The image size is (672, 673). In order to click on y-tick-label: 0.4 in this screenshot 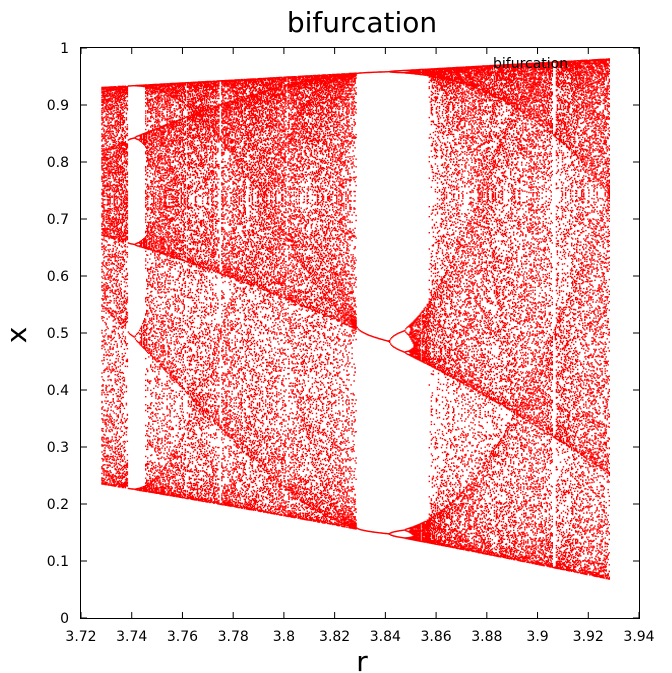, I will do `click(58, 391)`.